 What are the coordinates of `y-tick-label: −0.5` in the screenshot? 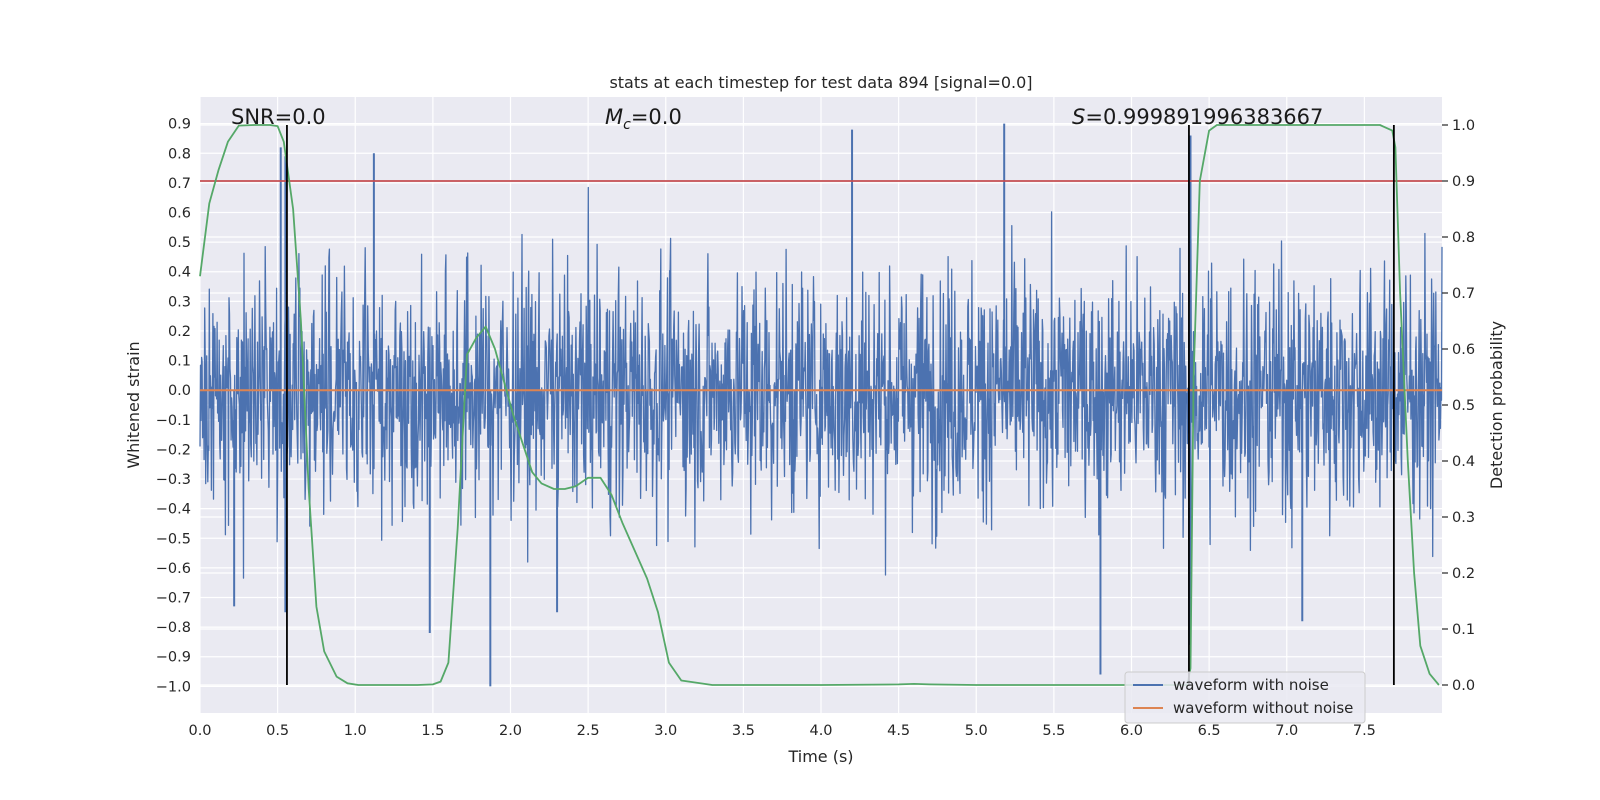 It's located at (173, 539).